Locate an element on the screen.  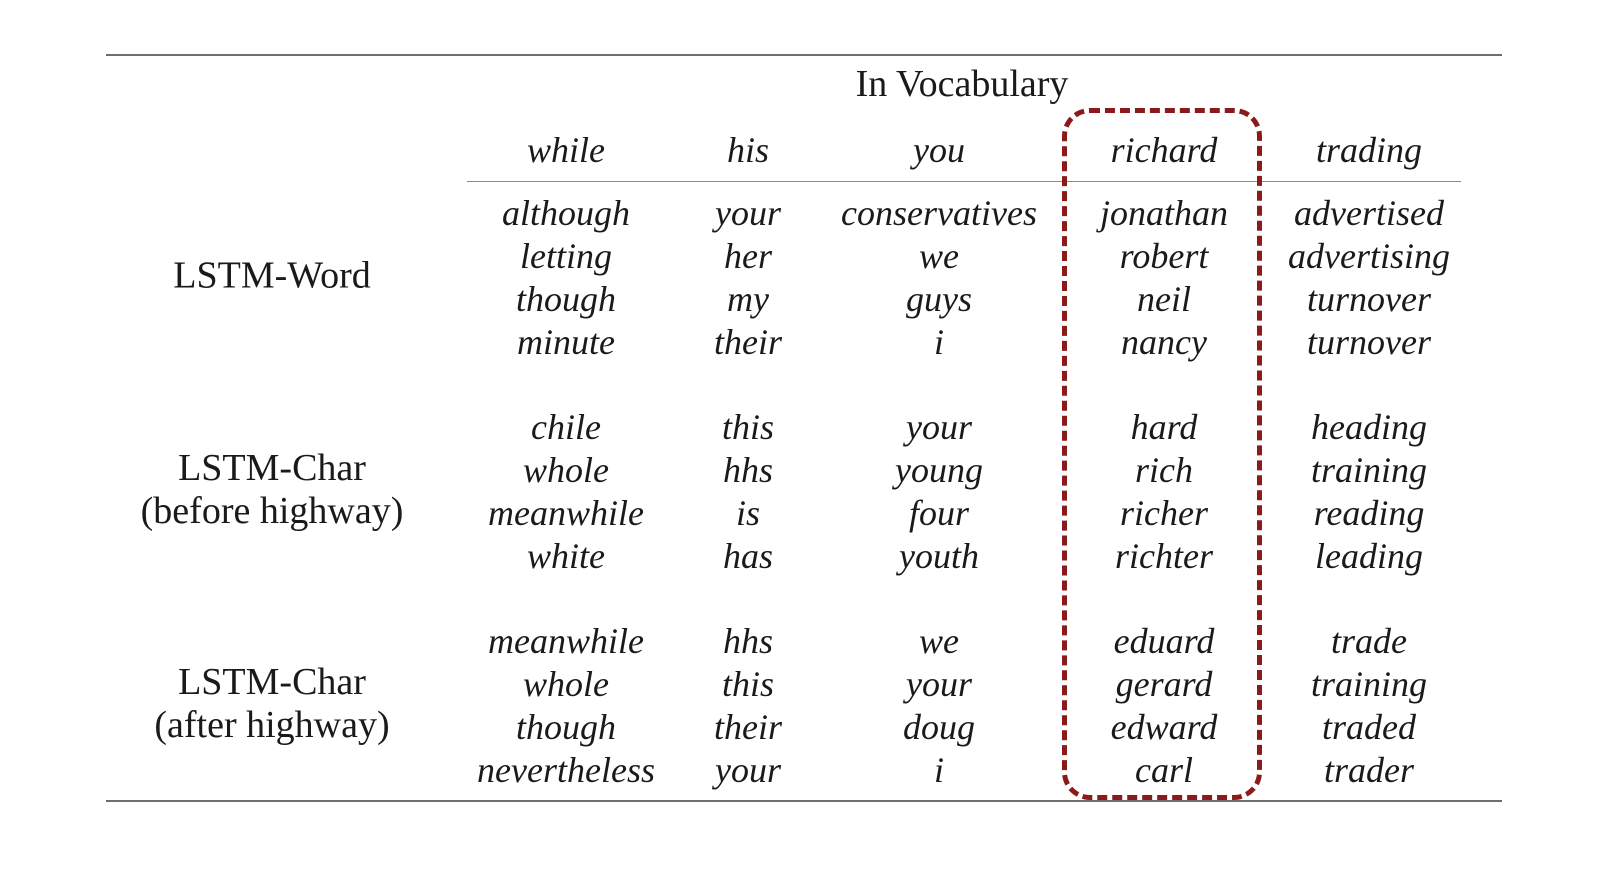
table-cell: trader is located at coordinates (1369, 770).